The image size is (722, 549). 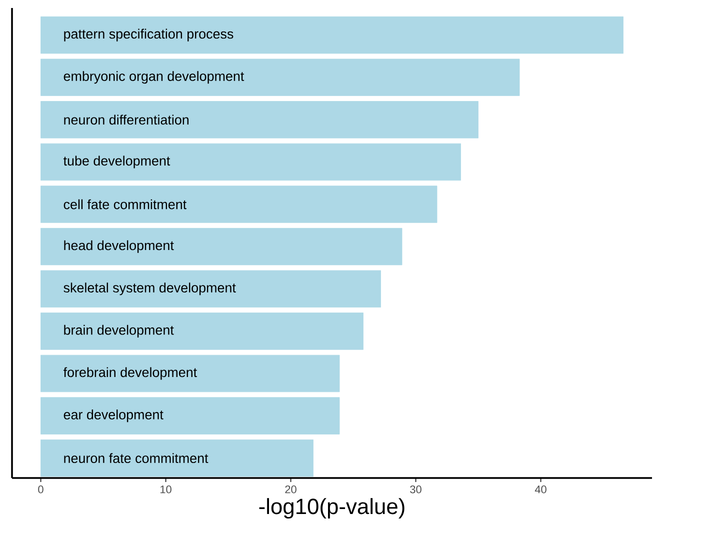 I want to click on x-tick-label: 40, so click(x=540, y=490).